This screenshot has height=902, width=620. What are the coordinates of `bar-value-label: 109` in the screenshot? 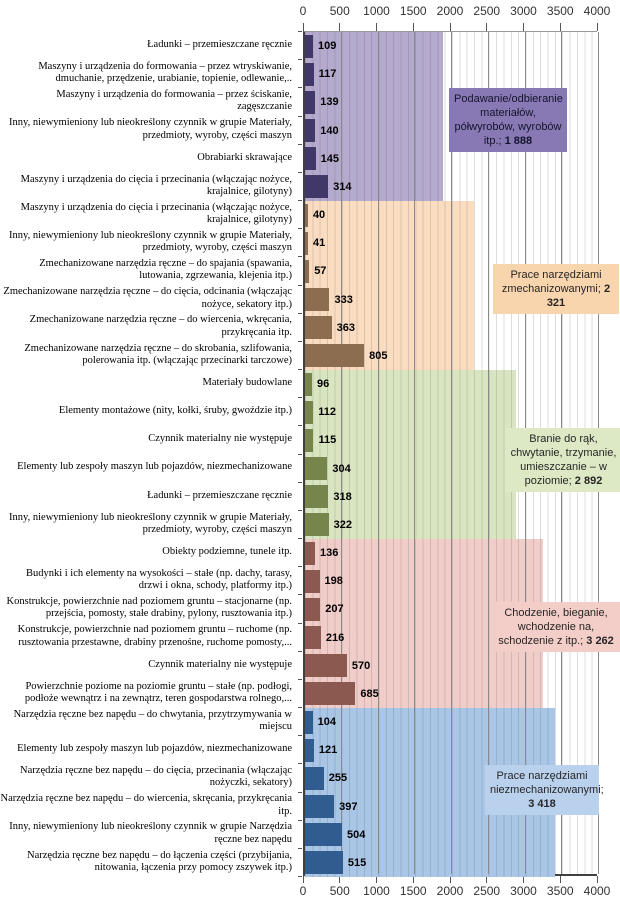 It's located at (327, 46).